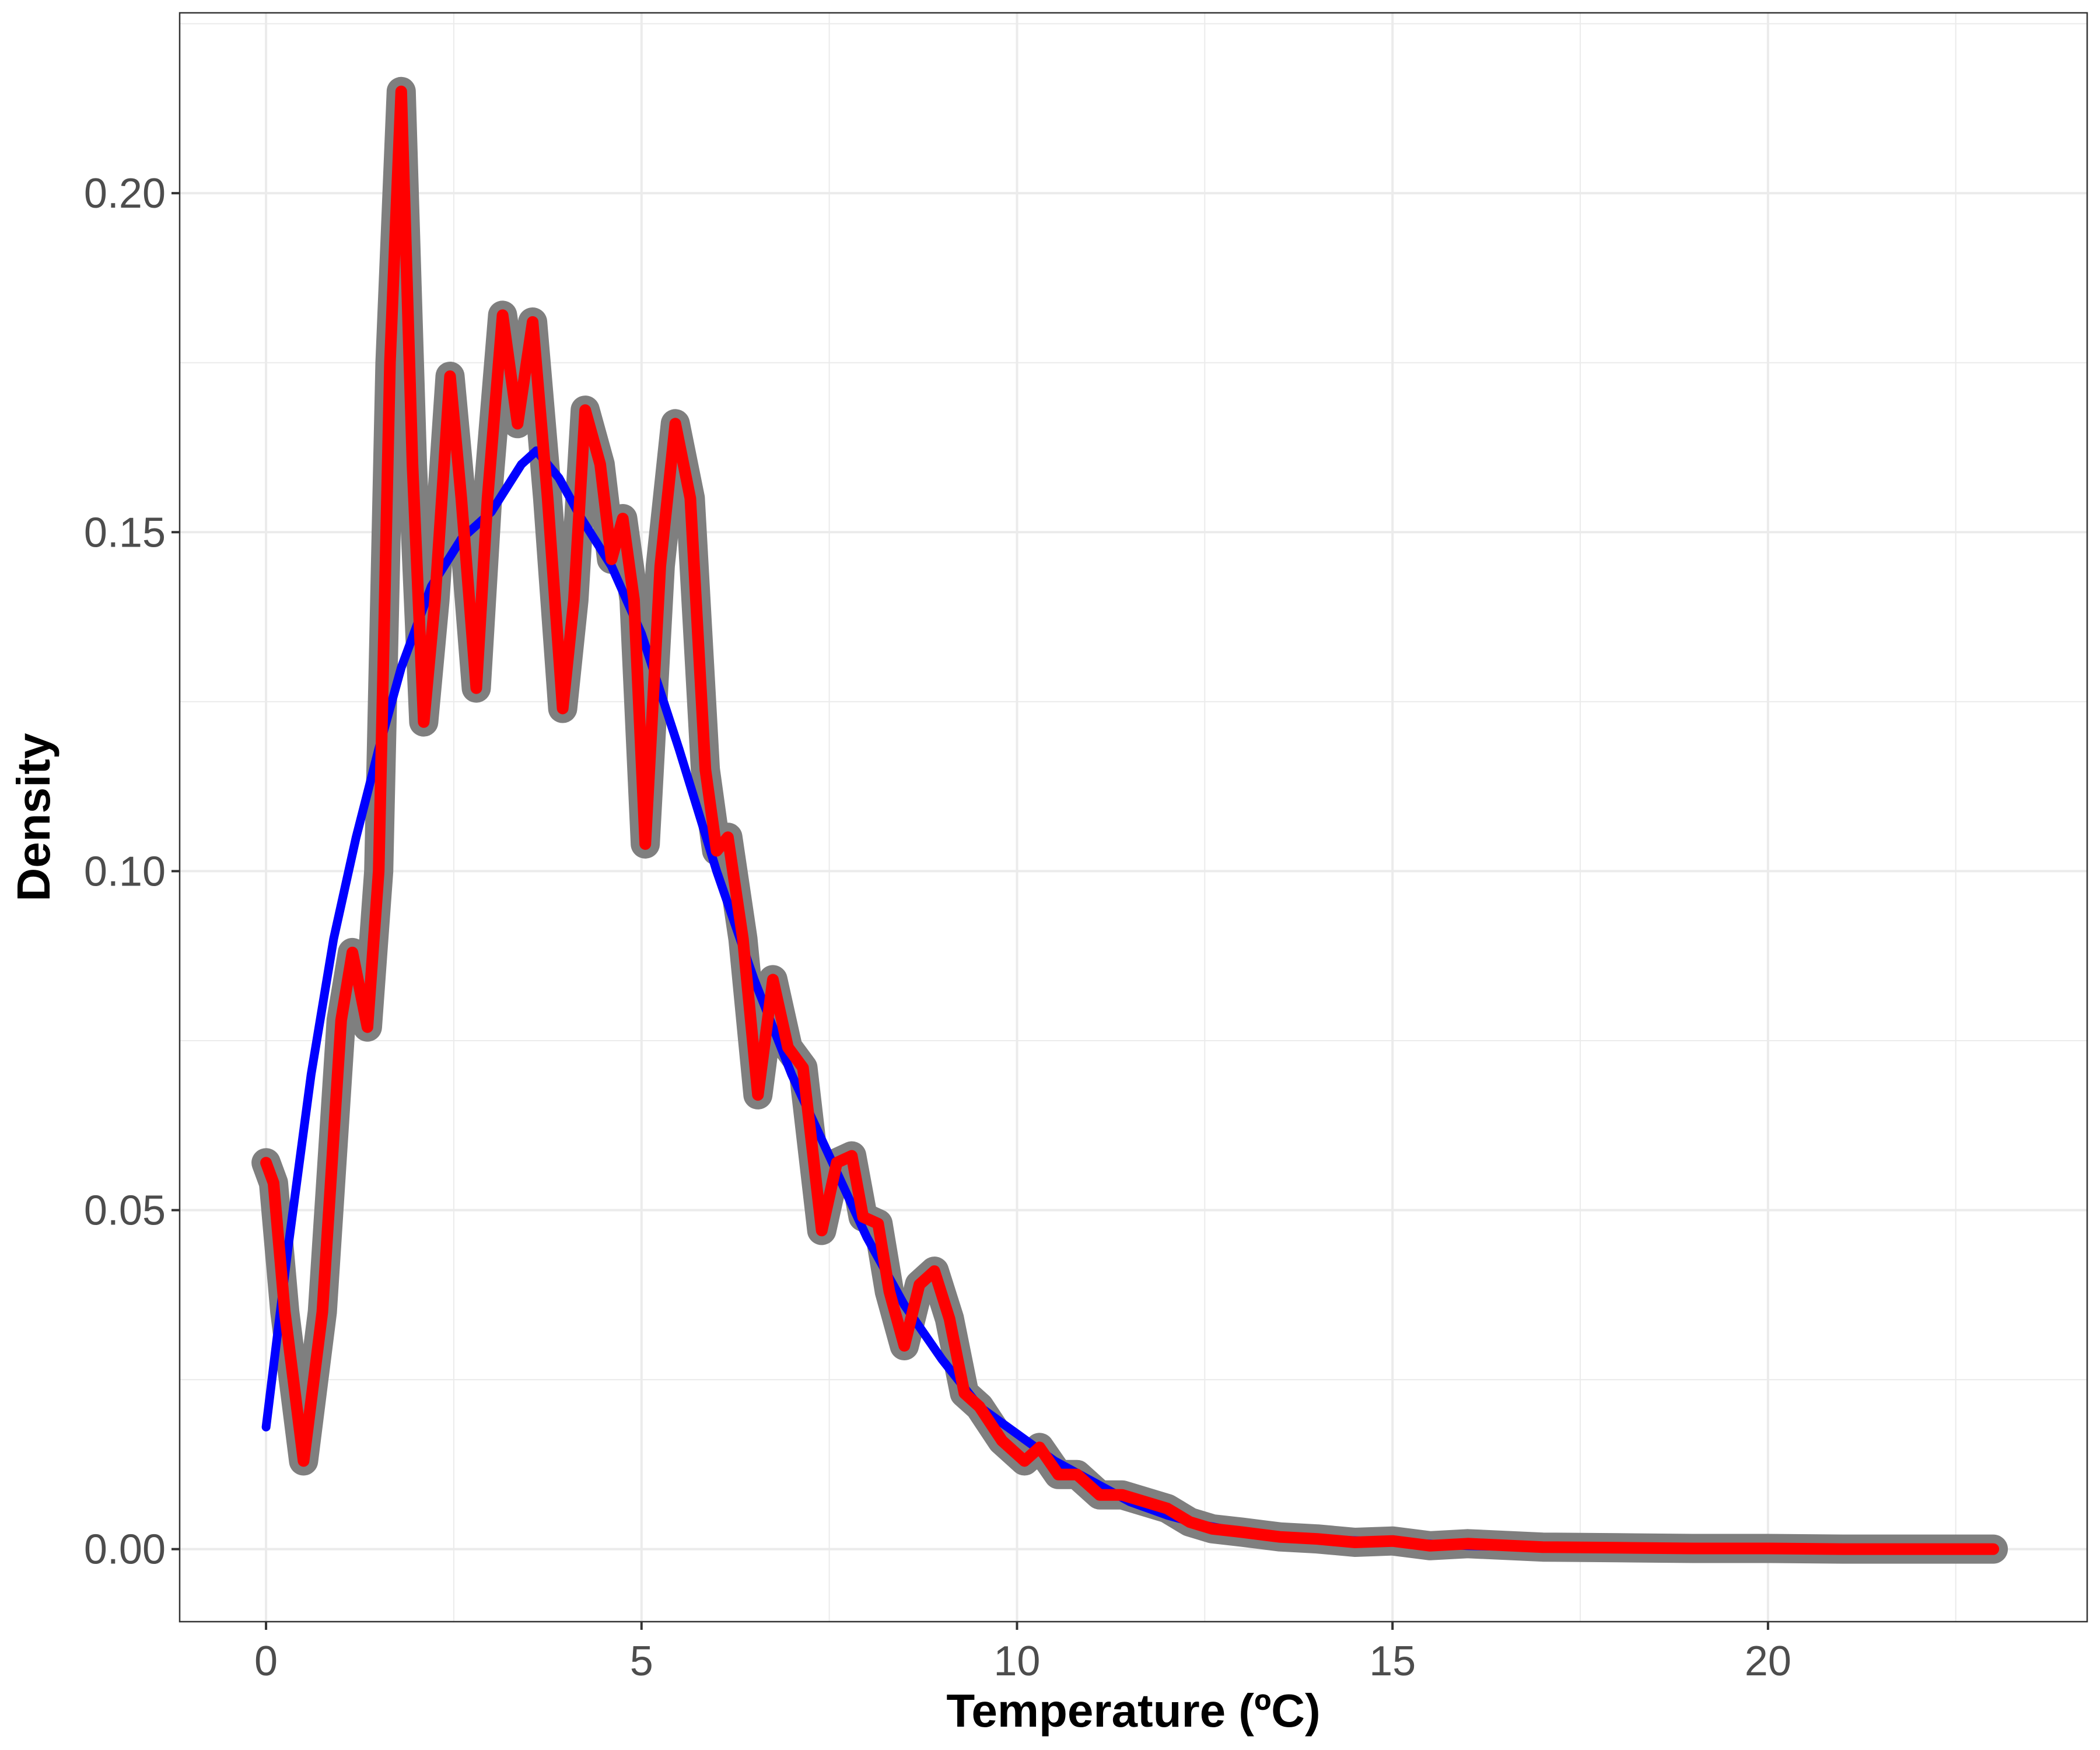 The image size is (2100, 1750). Describe the element at coordinates (34, 817) in the screenshot. I see `y-axis-title: Density` at that location.